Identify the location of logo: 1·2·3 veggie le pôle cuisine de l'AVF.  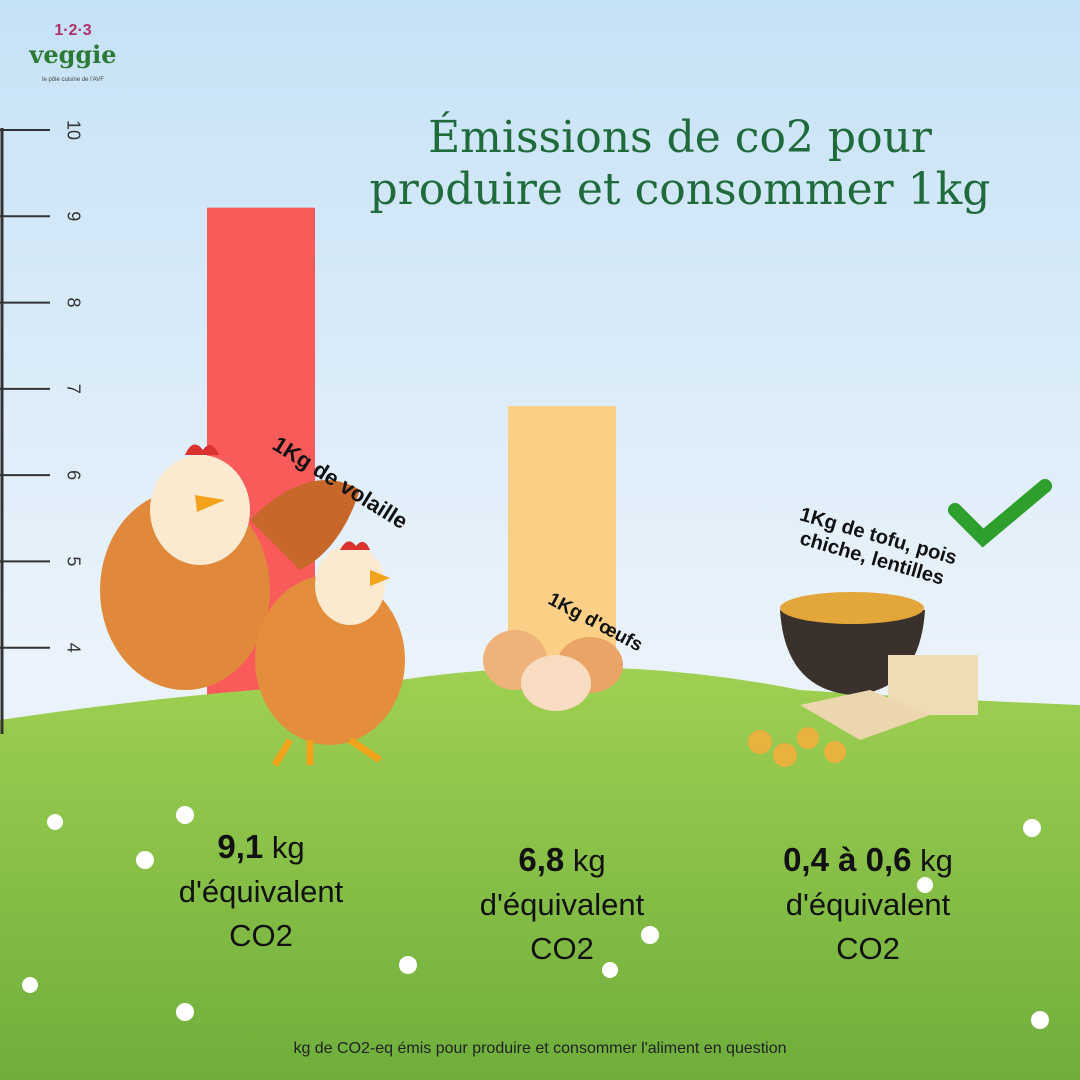
(73, 52).